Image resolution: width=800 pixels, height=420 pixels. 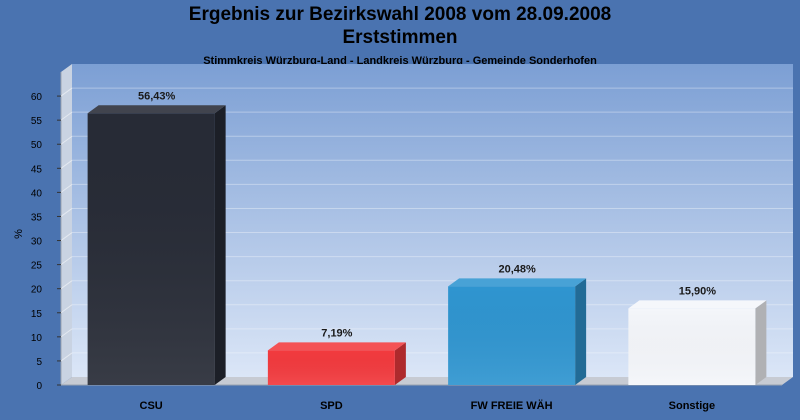 What do you see at coordinates (39, 362) in the screenshot?
I see `y-tick-label: 5` at bounding box center [39, 362].